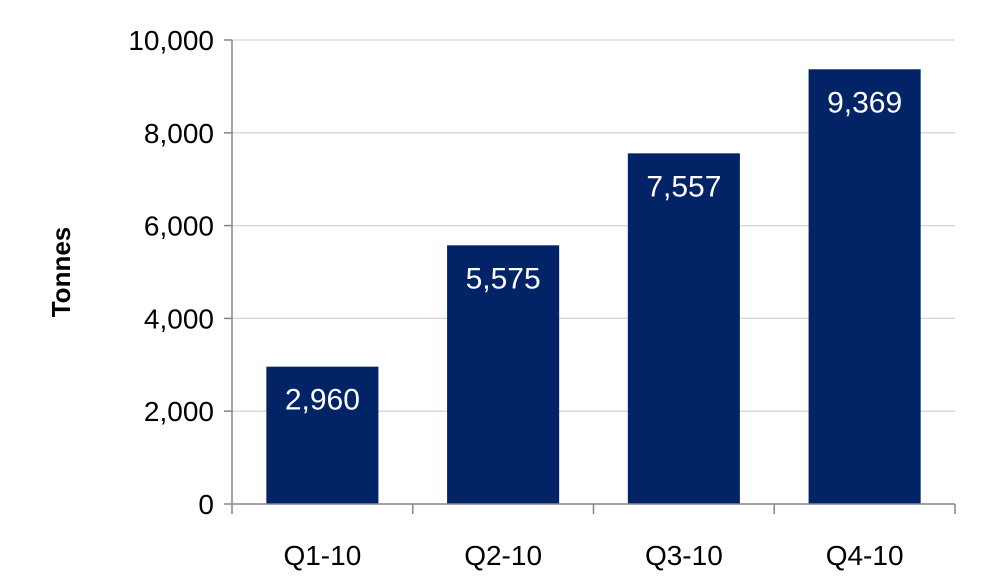  What do you see at coordinates (593, 555) in the screenshot?
I see `x-tick-labels: Q1-10 Q2-10 Q3-10 Q4-10` at bounding box center [593, 555].